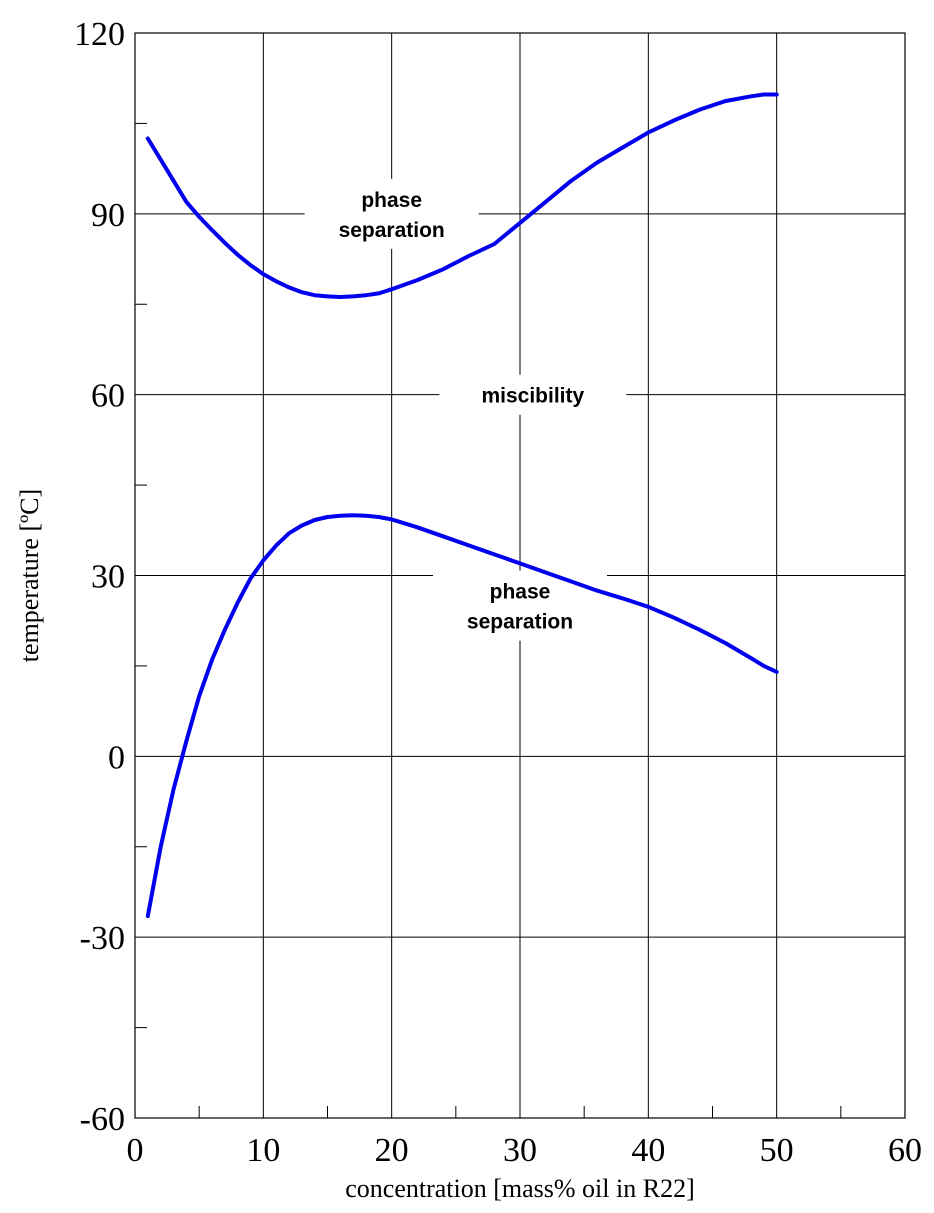  Describe the element at coordinates (102, 938) in the screenshot. I see `y-tick-label: -30` at that location.